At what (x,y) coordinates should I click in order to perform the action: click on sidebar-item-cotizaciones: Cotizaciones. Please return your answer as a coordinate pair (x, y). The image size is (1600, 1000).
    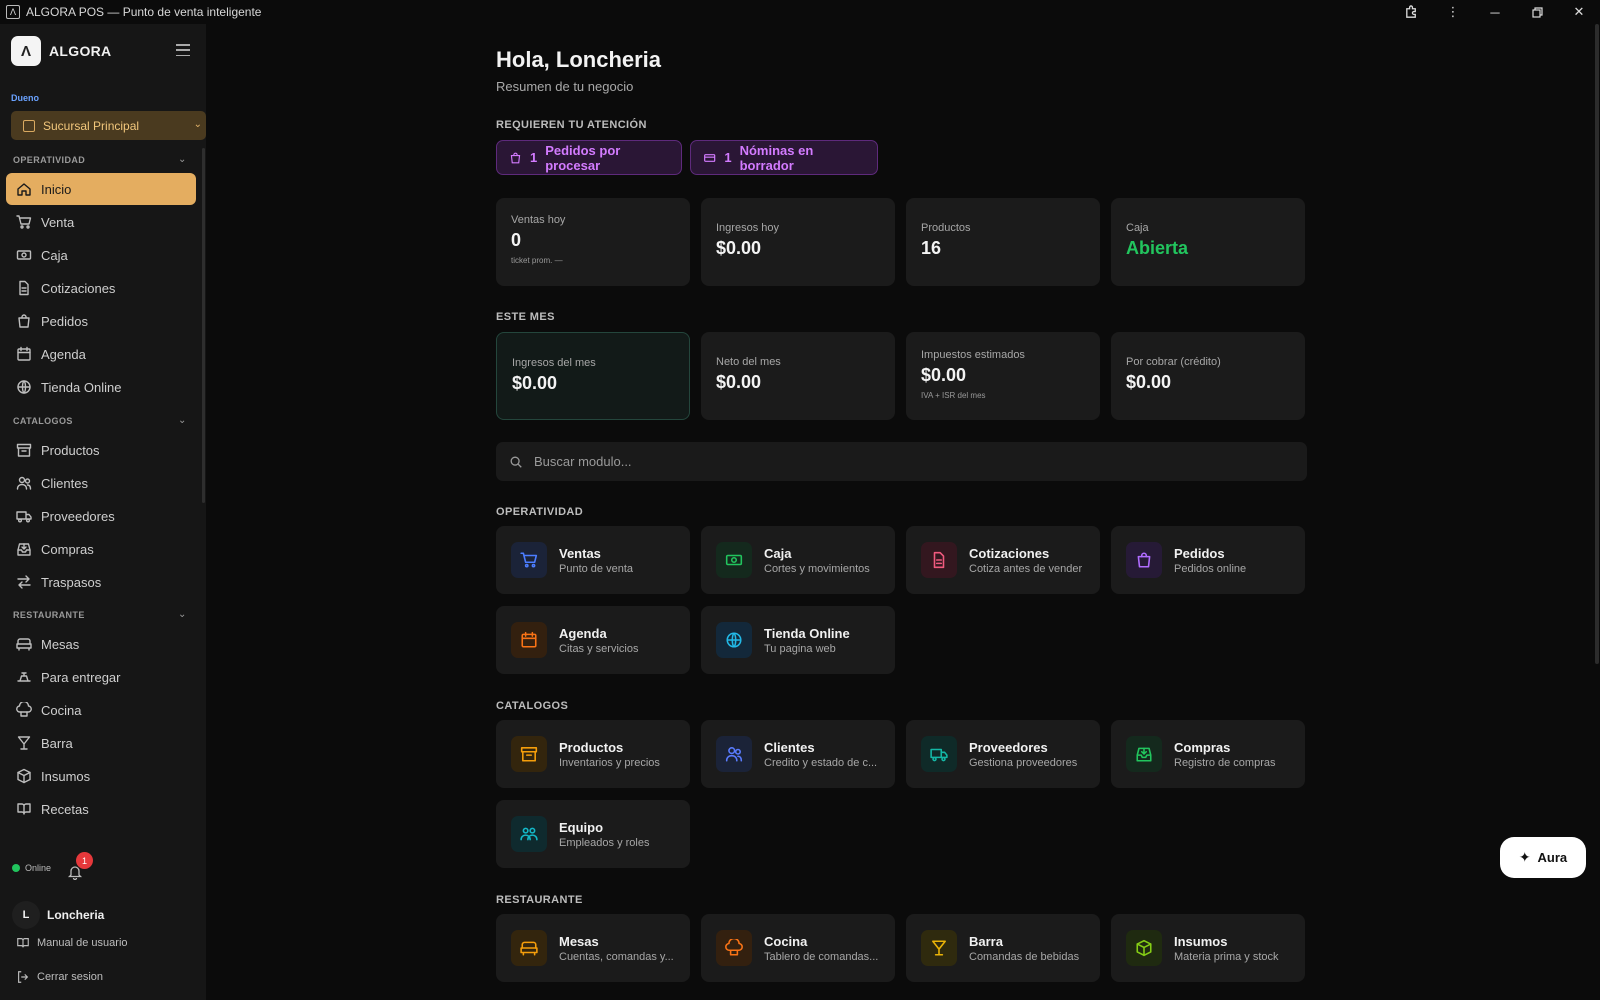
    Looking at the image, I should click on (101, 288).